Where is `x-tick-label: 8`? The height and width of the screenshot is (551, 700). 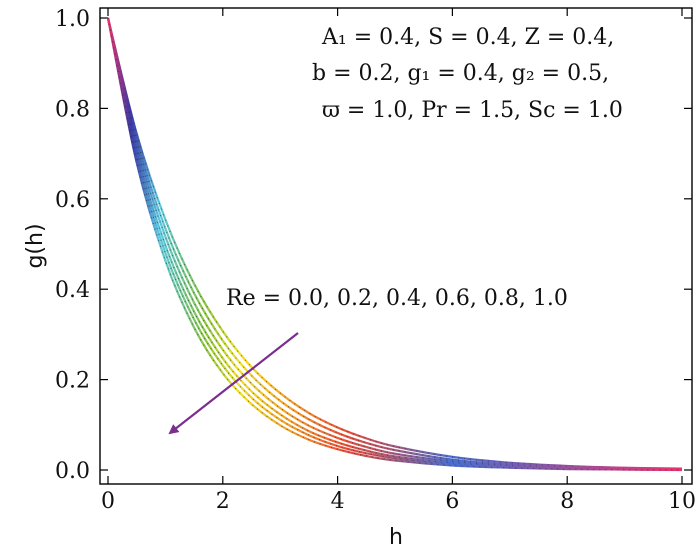 x-tick-label: 8 is located at coordinates (567, 501).